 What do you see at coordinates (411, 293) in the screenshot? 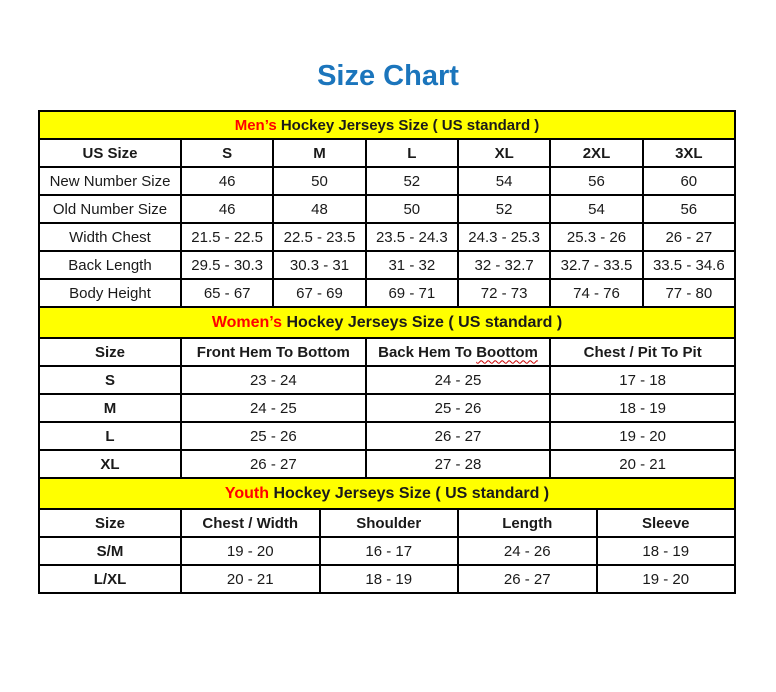
I see `table-cell: 69 - 71` at bounding box center [411, 293].